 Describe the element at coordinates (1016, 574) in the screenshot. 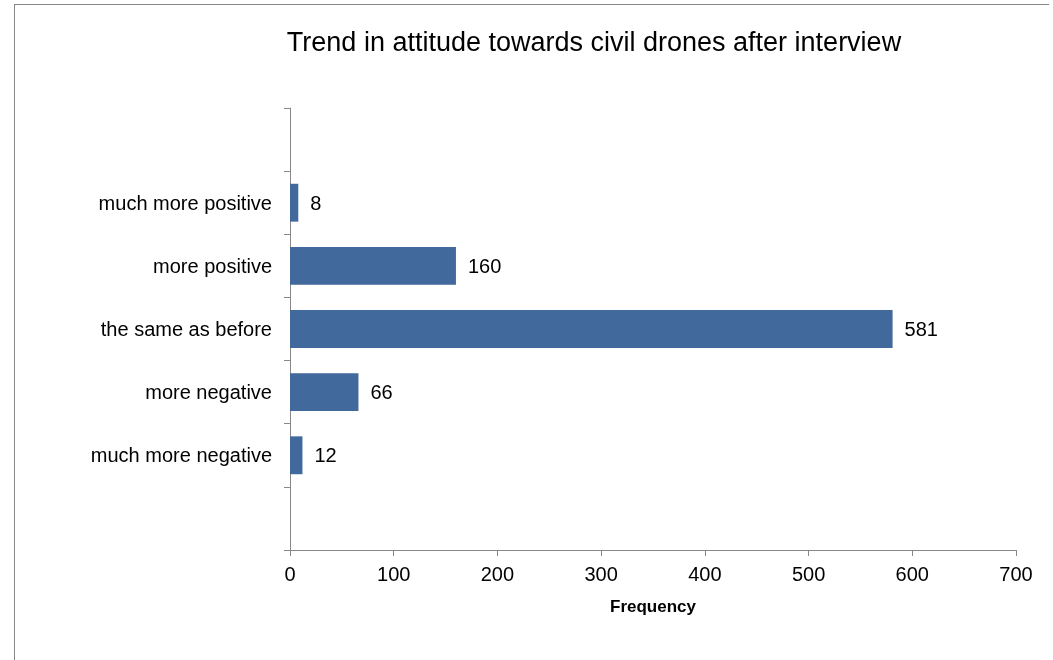

I see `x-tick-label: 700` at that location.